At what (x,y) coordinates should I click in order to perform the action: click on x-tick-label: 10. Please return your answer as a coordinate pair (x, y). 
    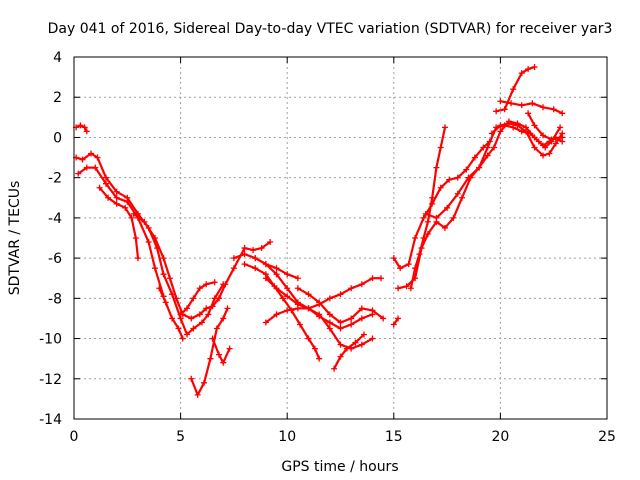
    Looking at the image, I should click on (287, 437).